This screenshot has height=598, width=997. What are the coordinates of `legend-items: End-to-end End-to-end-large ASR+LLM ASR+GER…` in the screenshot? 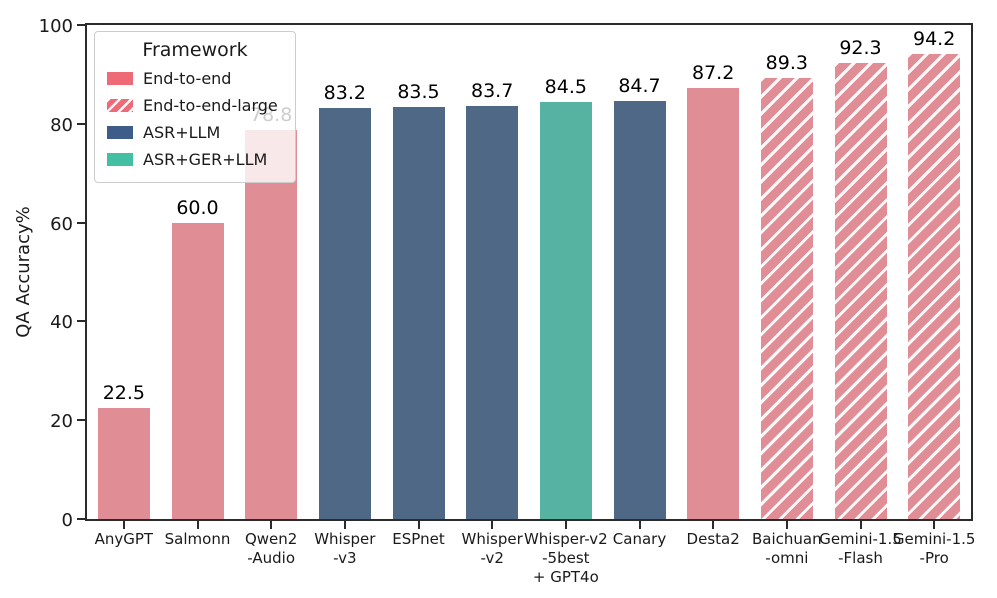 It's located at (195, 119).